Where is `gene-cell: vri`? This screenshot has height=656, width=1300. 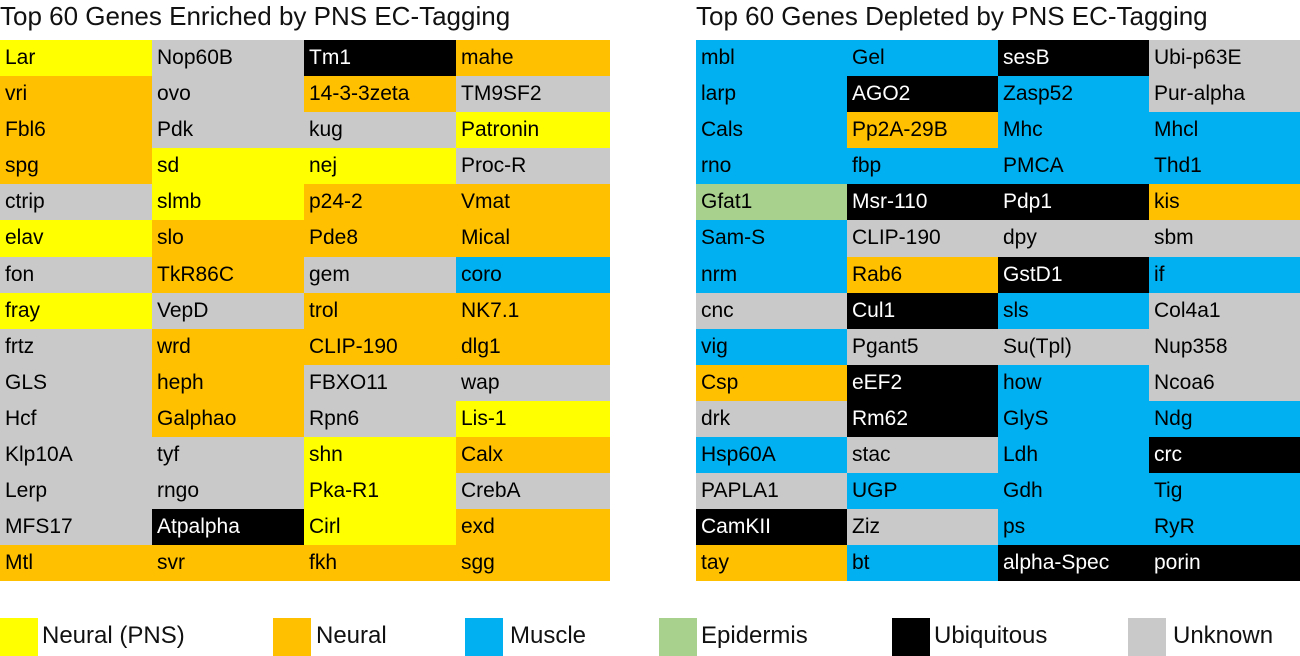 gene-cell: vri is located at coordinates (76, 94).